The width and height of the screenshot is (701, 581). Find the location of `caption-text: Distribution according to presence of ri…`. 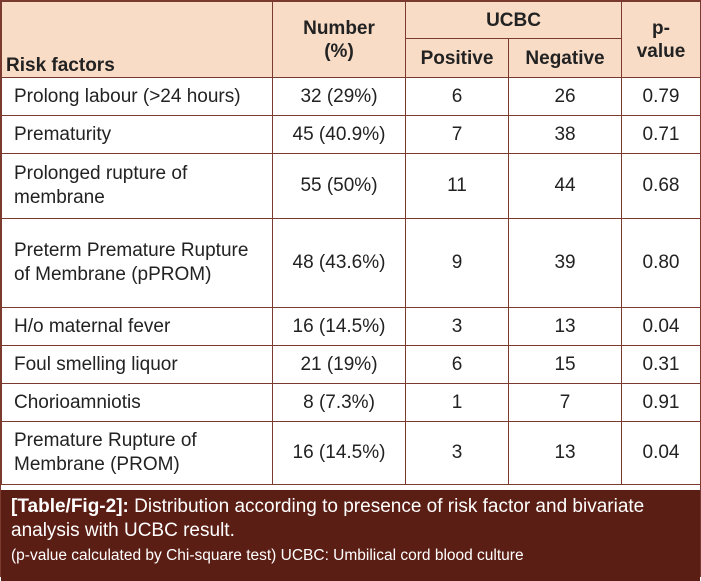

caption-text: Distribution according to presence of ri… is located at coordinates (328, 518).